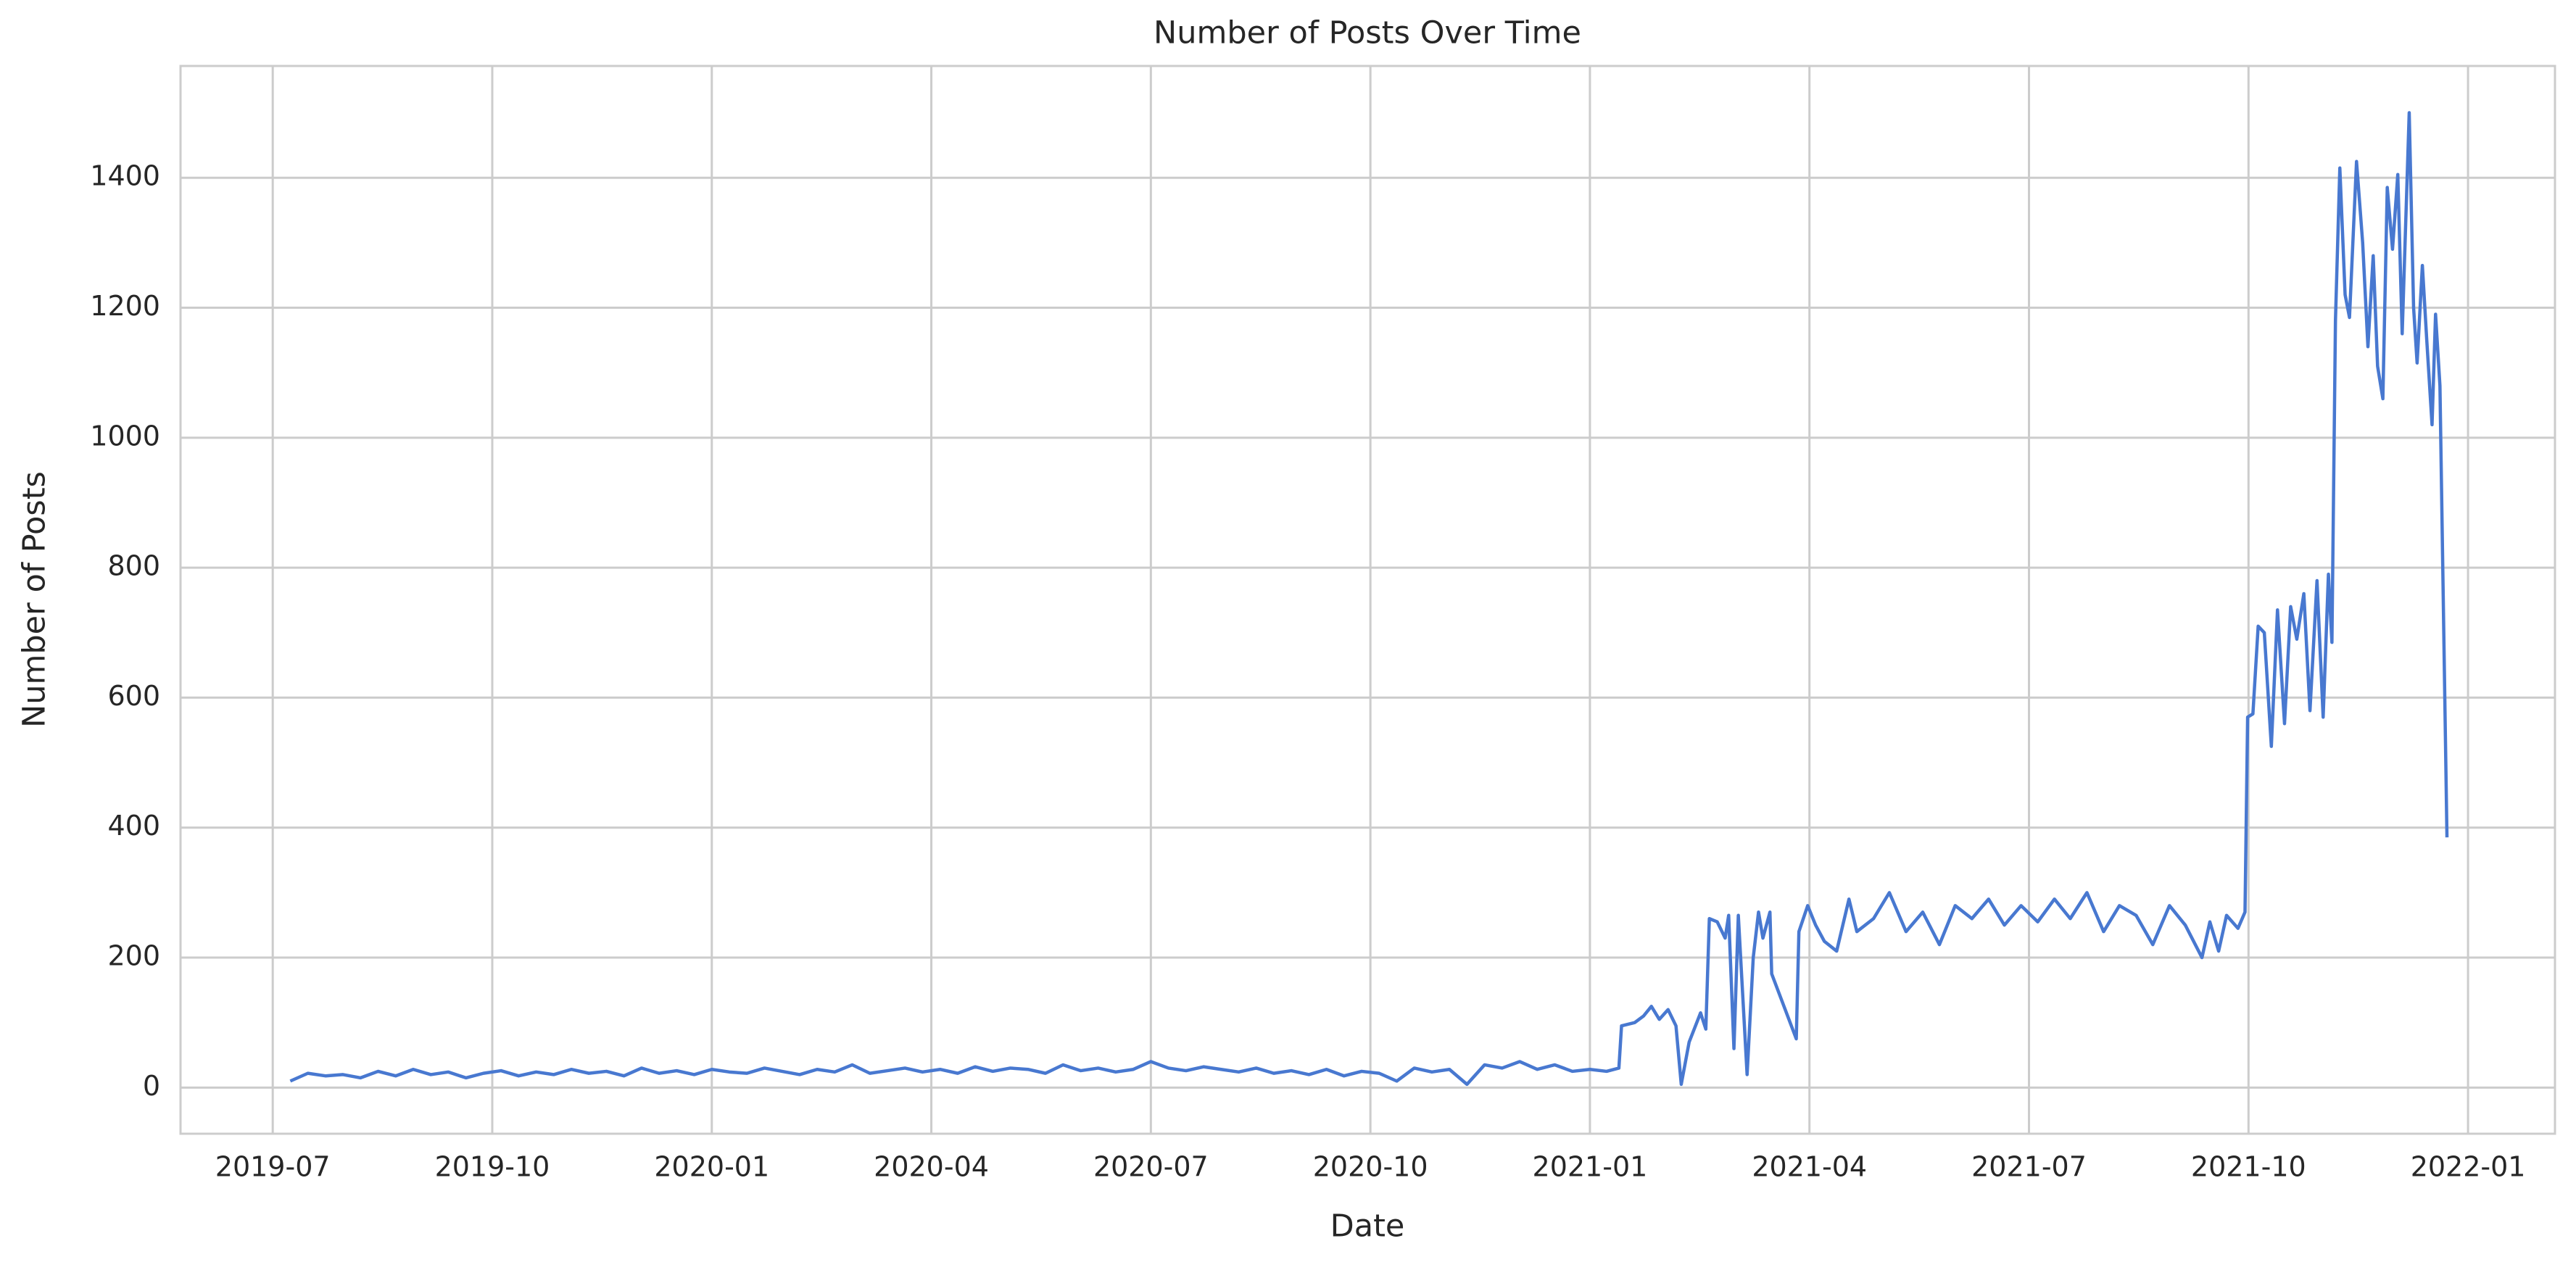 This screenshot has width=2576, height=1270. I want to click on x-tick-label: 2020-07, so click(1151, 1167).